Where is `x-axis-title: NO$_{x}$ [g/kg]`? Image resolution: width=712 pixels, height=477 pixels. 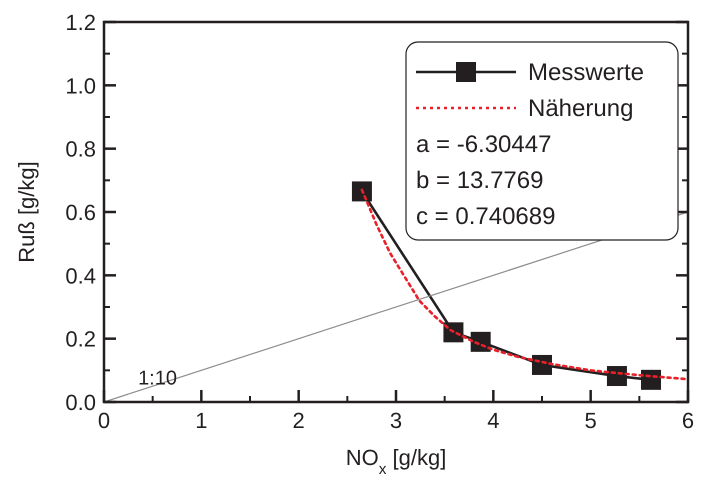 x-axis-title: NO$_{x}$ [g/kg] is located at coordinates (396, 461).